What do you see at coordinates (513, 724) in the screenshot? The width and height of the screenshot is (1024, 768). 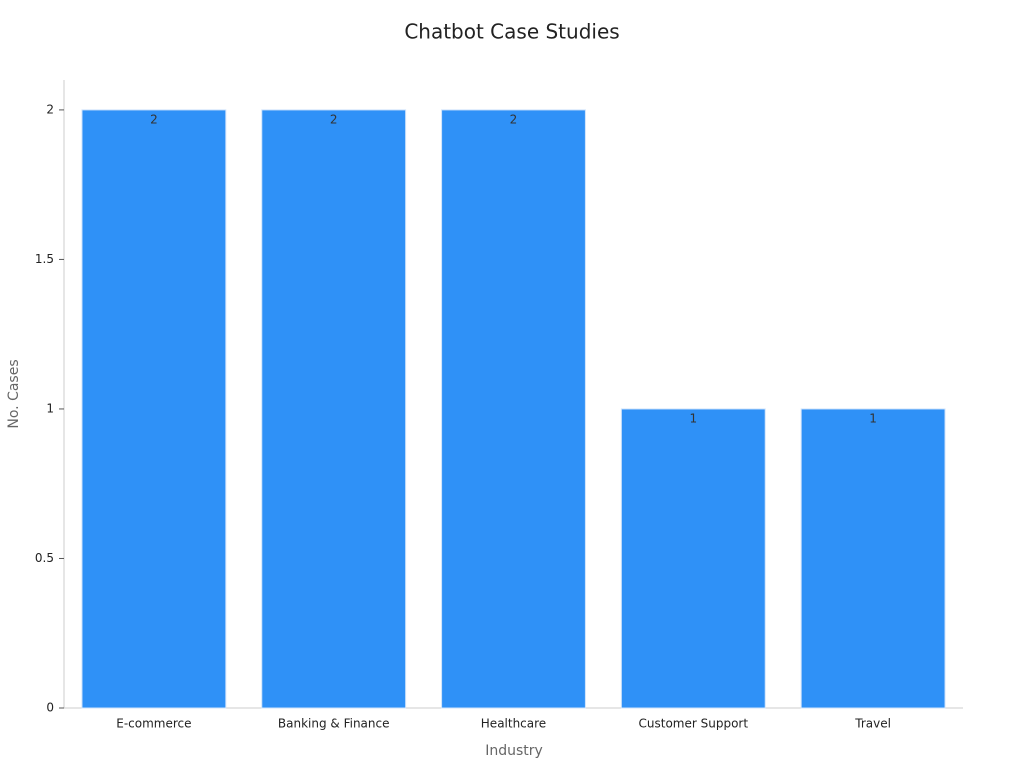 I see `x-tick-label: Healthcare` at bounding box center [513, 724].